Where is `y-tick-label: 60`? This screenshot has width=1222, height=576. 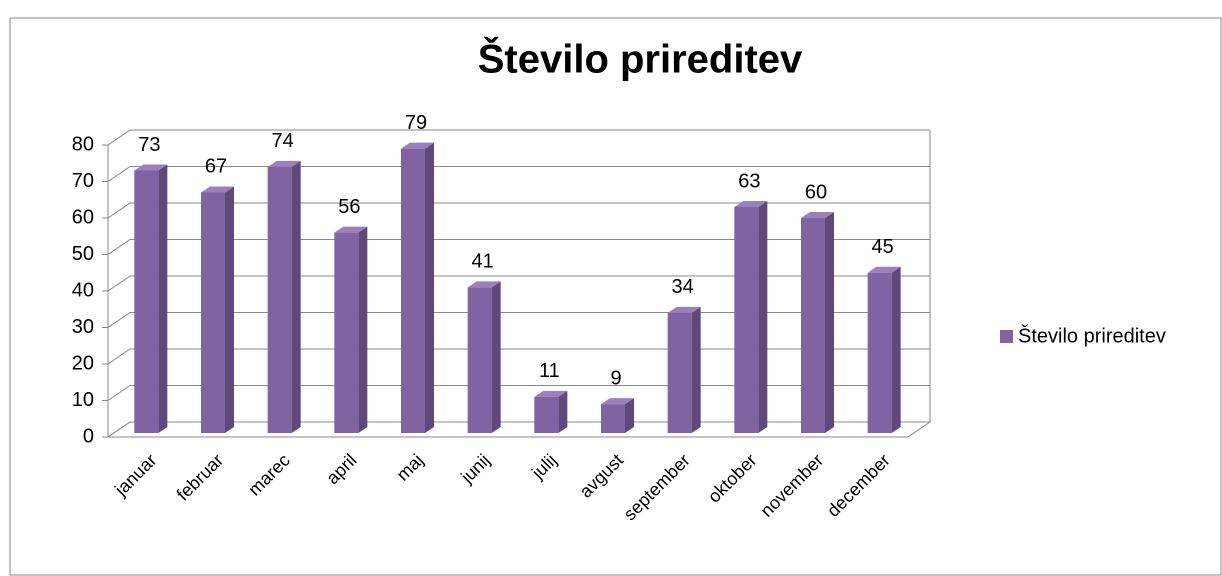
y-tick-label: 60 is located at coordinates (83, 217).